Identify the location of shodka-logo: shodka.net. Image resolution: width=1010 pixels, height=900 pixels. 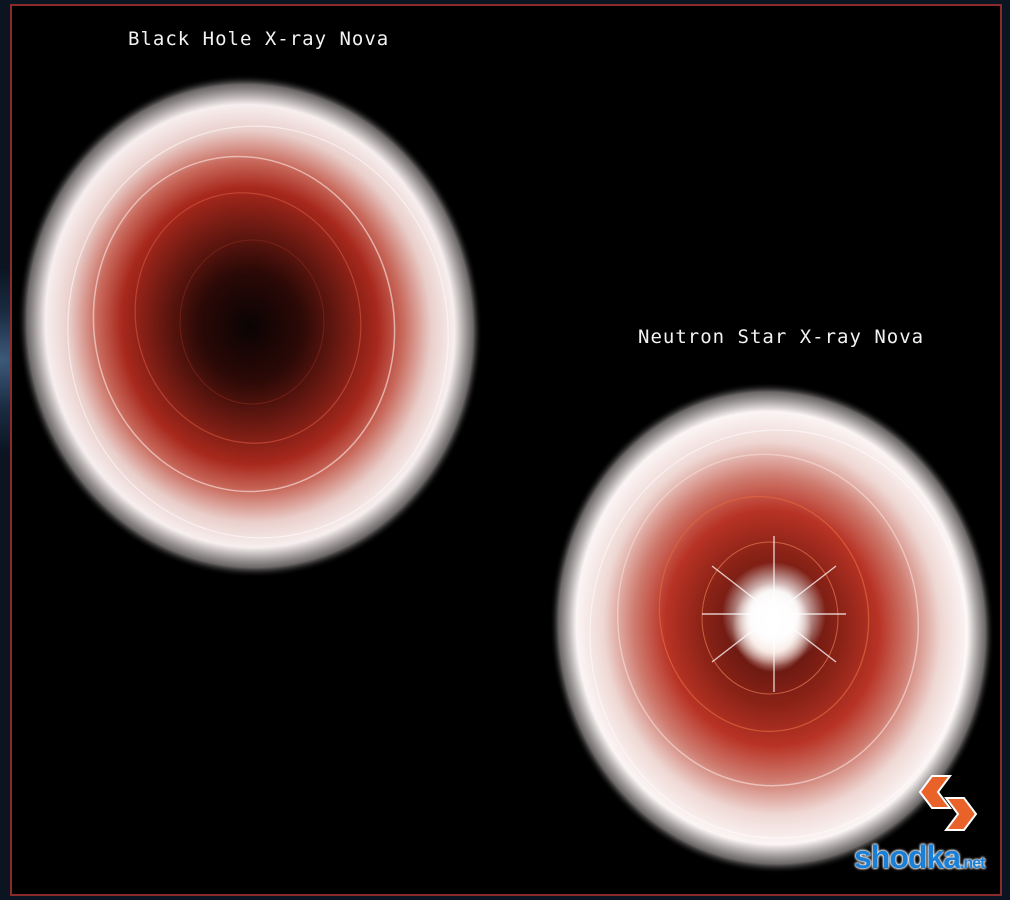
(920, 825).